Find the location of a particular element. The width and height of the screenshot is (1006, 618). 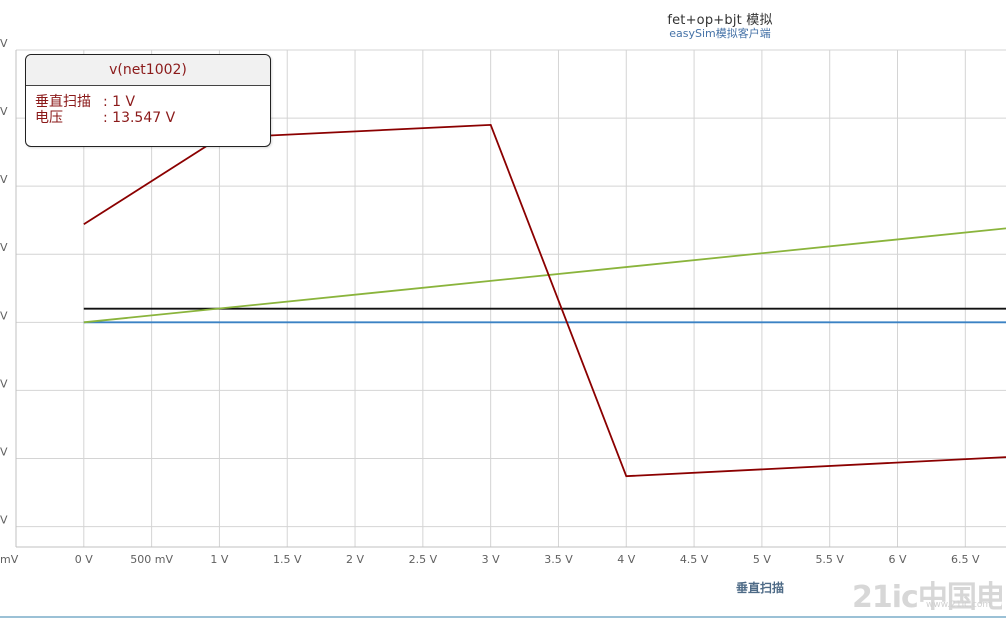

y-tick-label-6: V is located at coordinates (4, 451).